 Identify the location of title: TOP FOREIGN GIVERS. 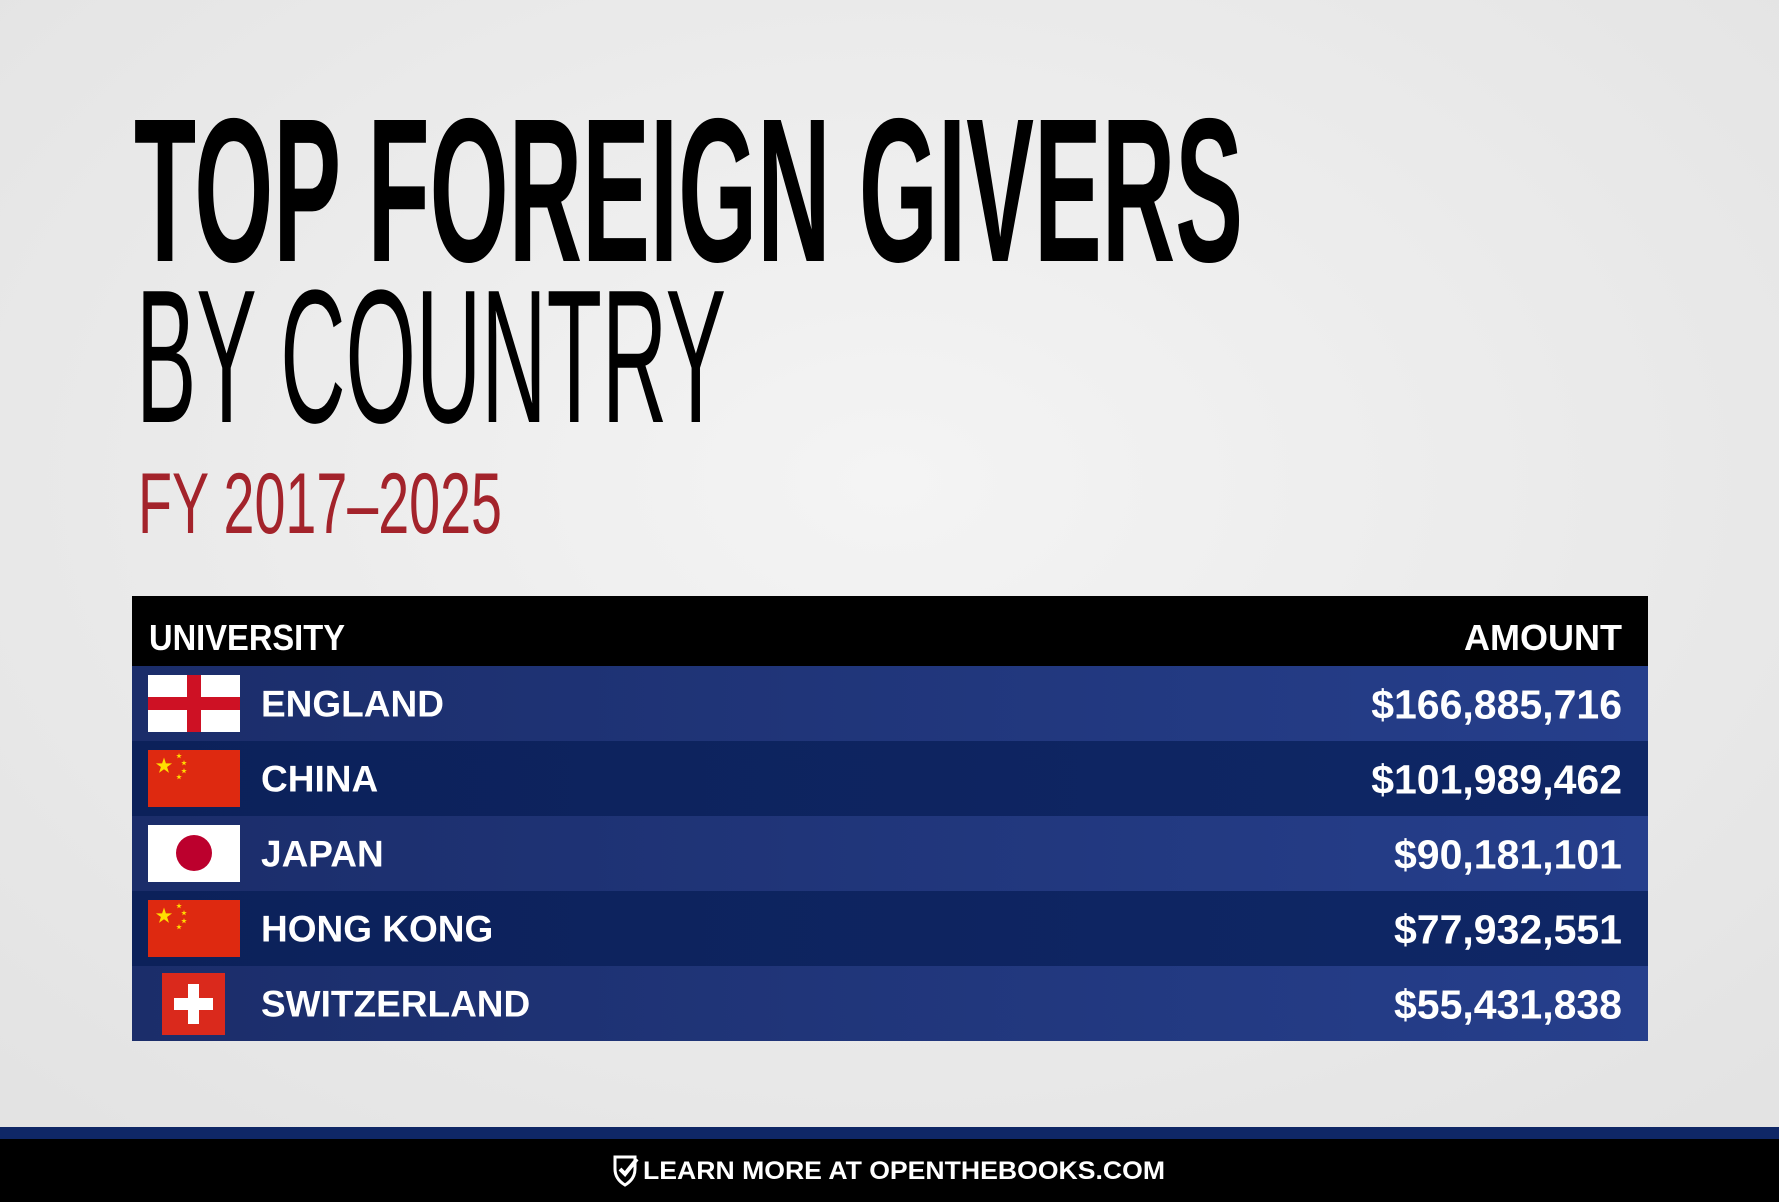
(688, 190).